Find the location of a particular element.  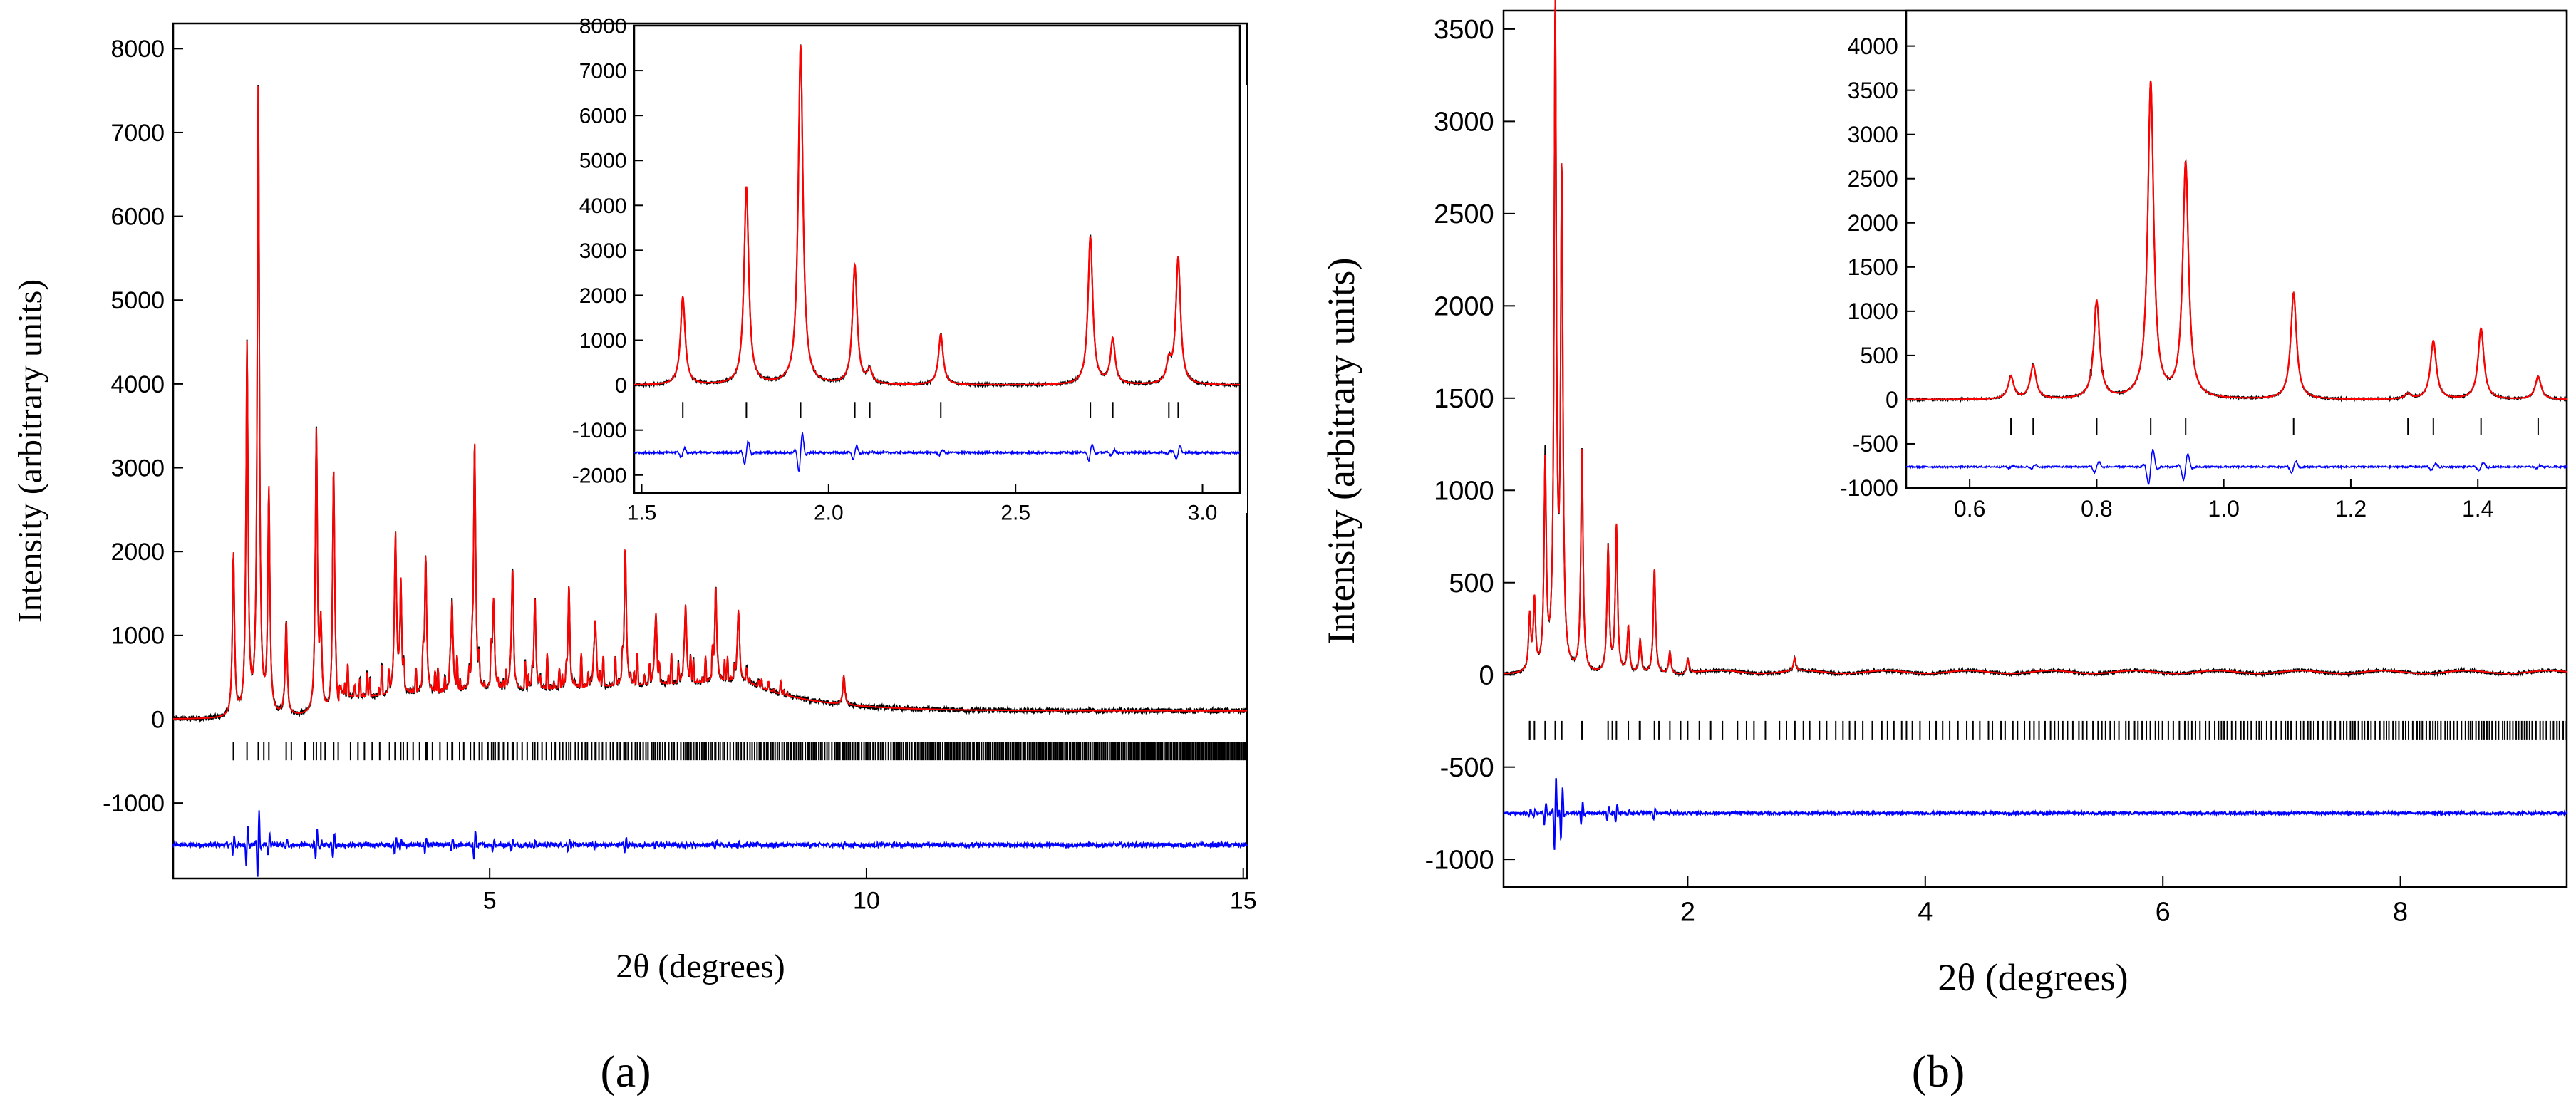

panel-b-inset-background is located at coordinates (2236, 252).